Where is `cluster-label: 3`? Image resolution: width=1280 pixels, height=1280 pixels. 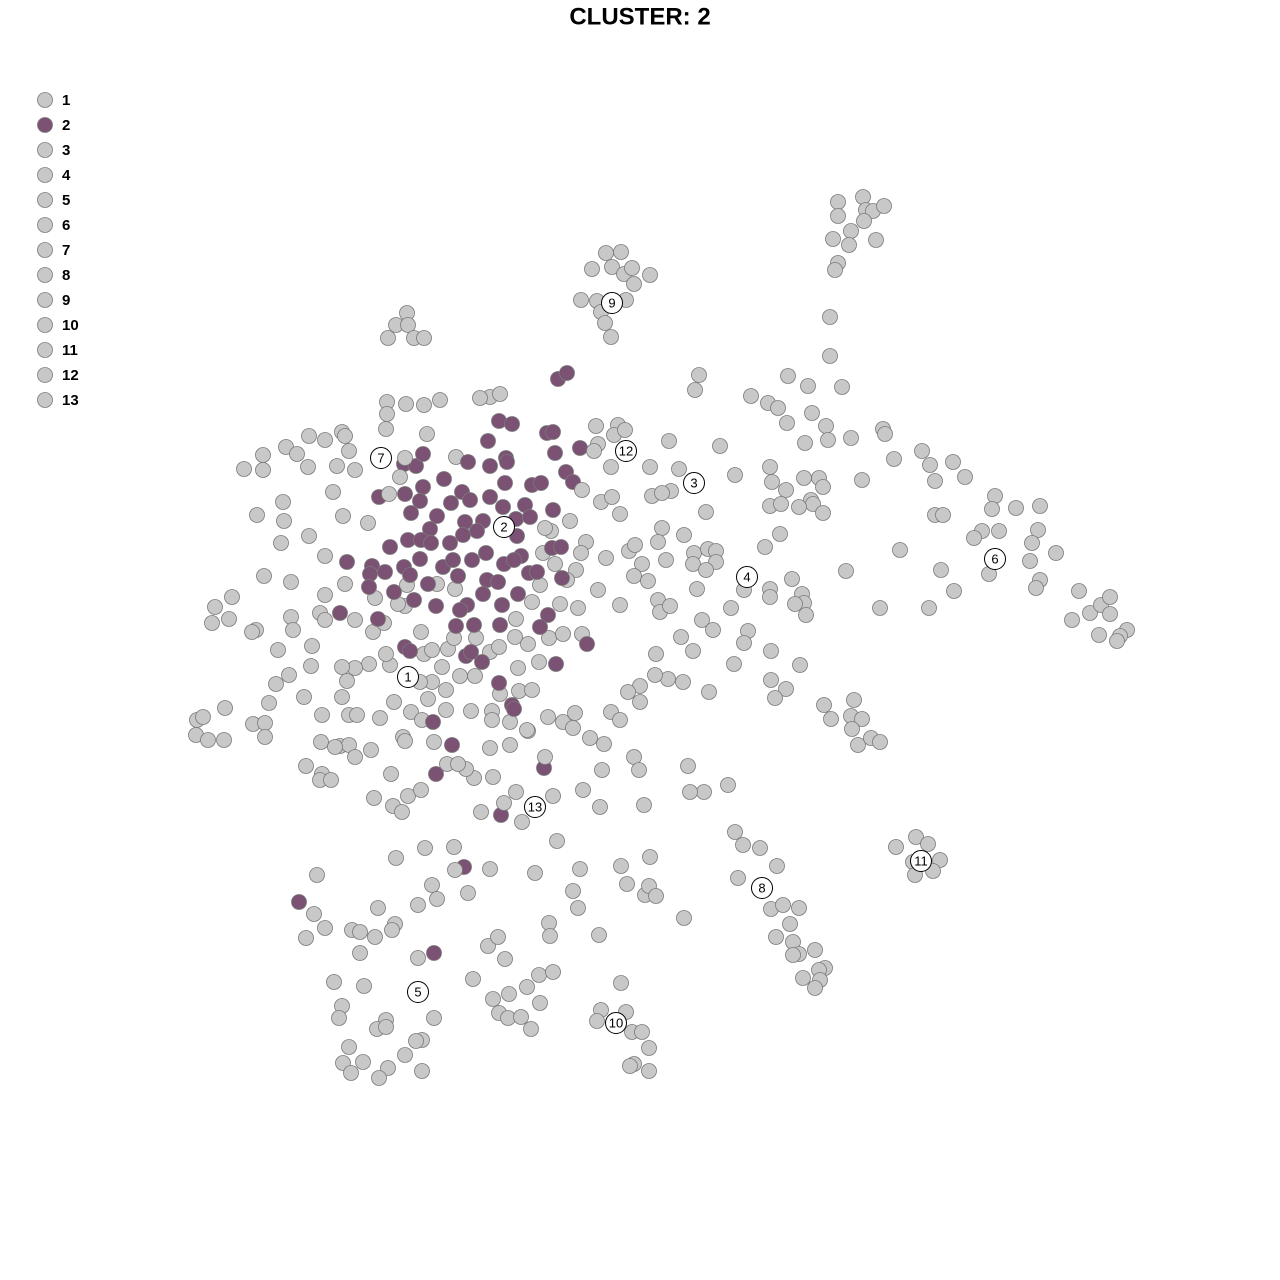 cluster-label: 3 is located at coordinates (693, 482).